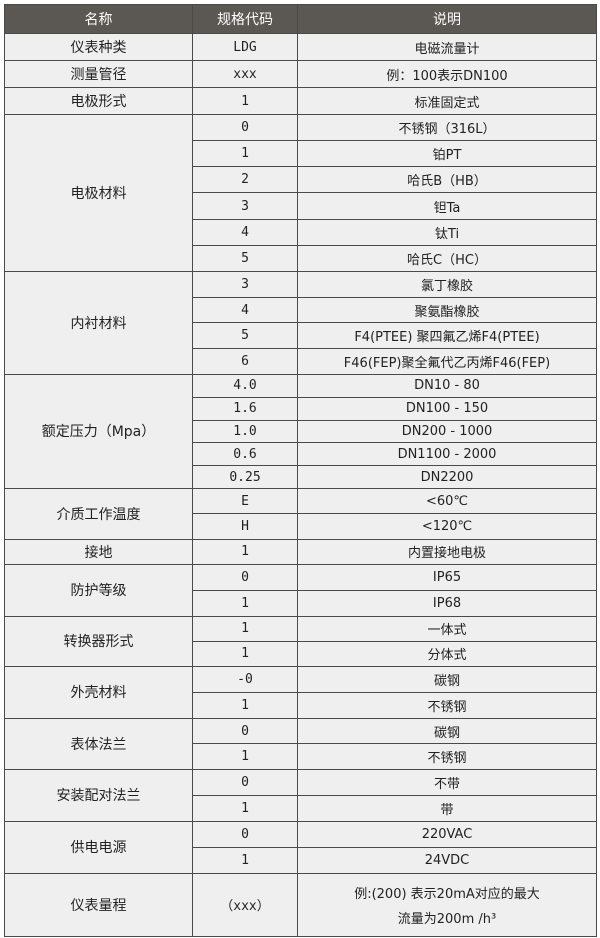  Describe the element at coordinates (447, 258) in the screenshot. I see `spec-desc: 哈氏C（HC）` at that location.